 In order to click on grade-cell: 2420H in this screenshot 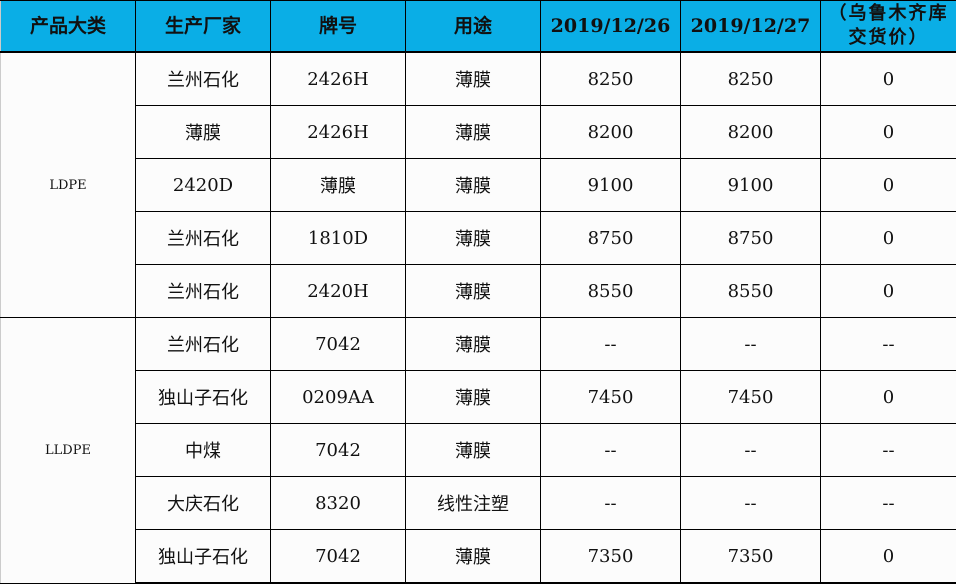, I will do `click(338, 291)`.